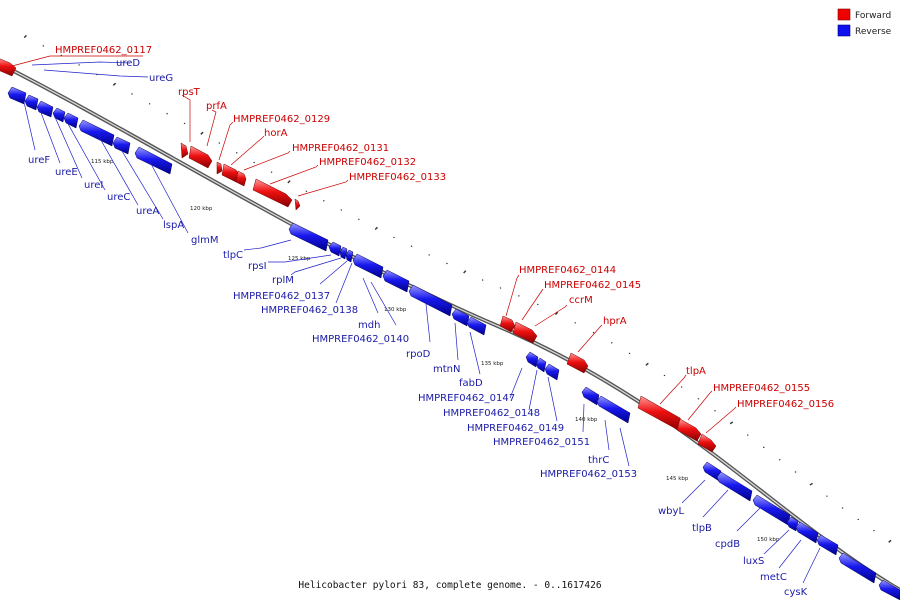  I want to click on gene-block-urei, so click(71, 120).